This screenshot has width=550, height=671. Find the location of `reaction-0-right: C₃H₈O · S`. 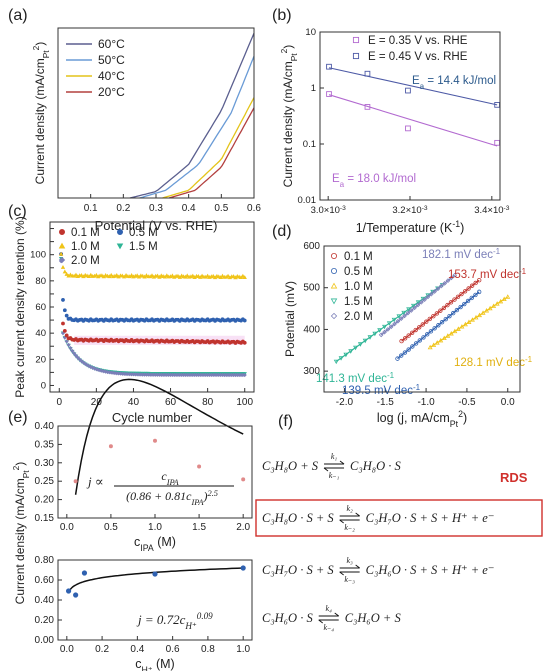

reaction-0-right: C₃H₈O · S is located at coordinates (375, 466).